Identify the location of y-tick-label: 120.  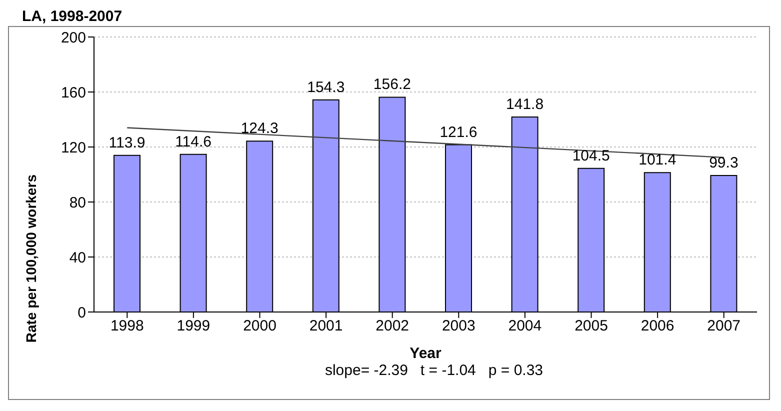
(73, 147).